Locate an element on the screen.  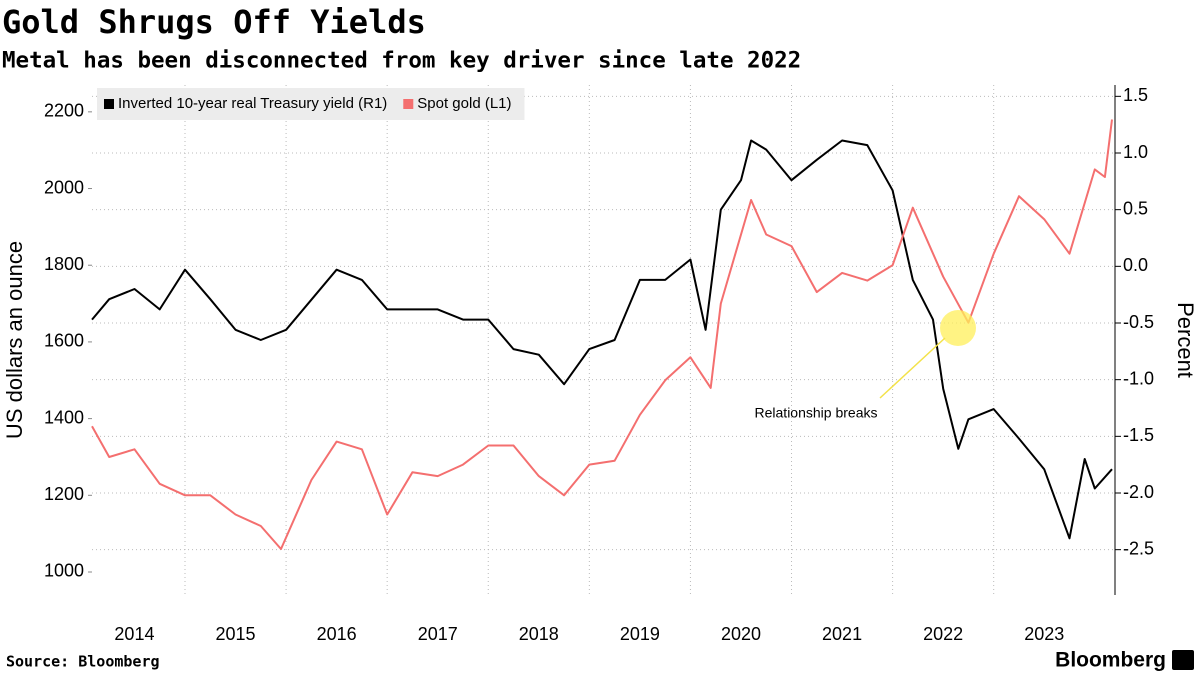
y2-tick-label: -0.5 is located at coordinates (1138, 322).